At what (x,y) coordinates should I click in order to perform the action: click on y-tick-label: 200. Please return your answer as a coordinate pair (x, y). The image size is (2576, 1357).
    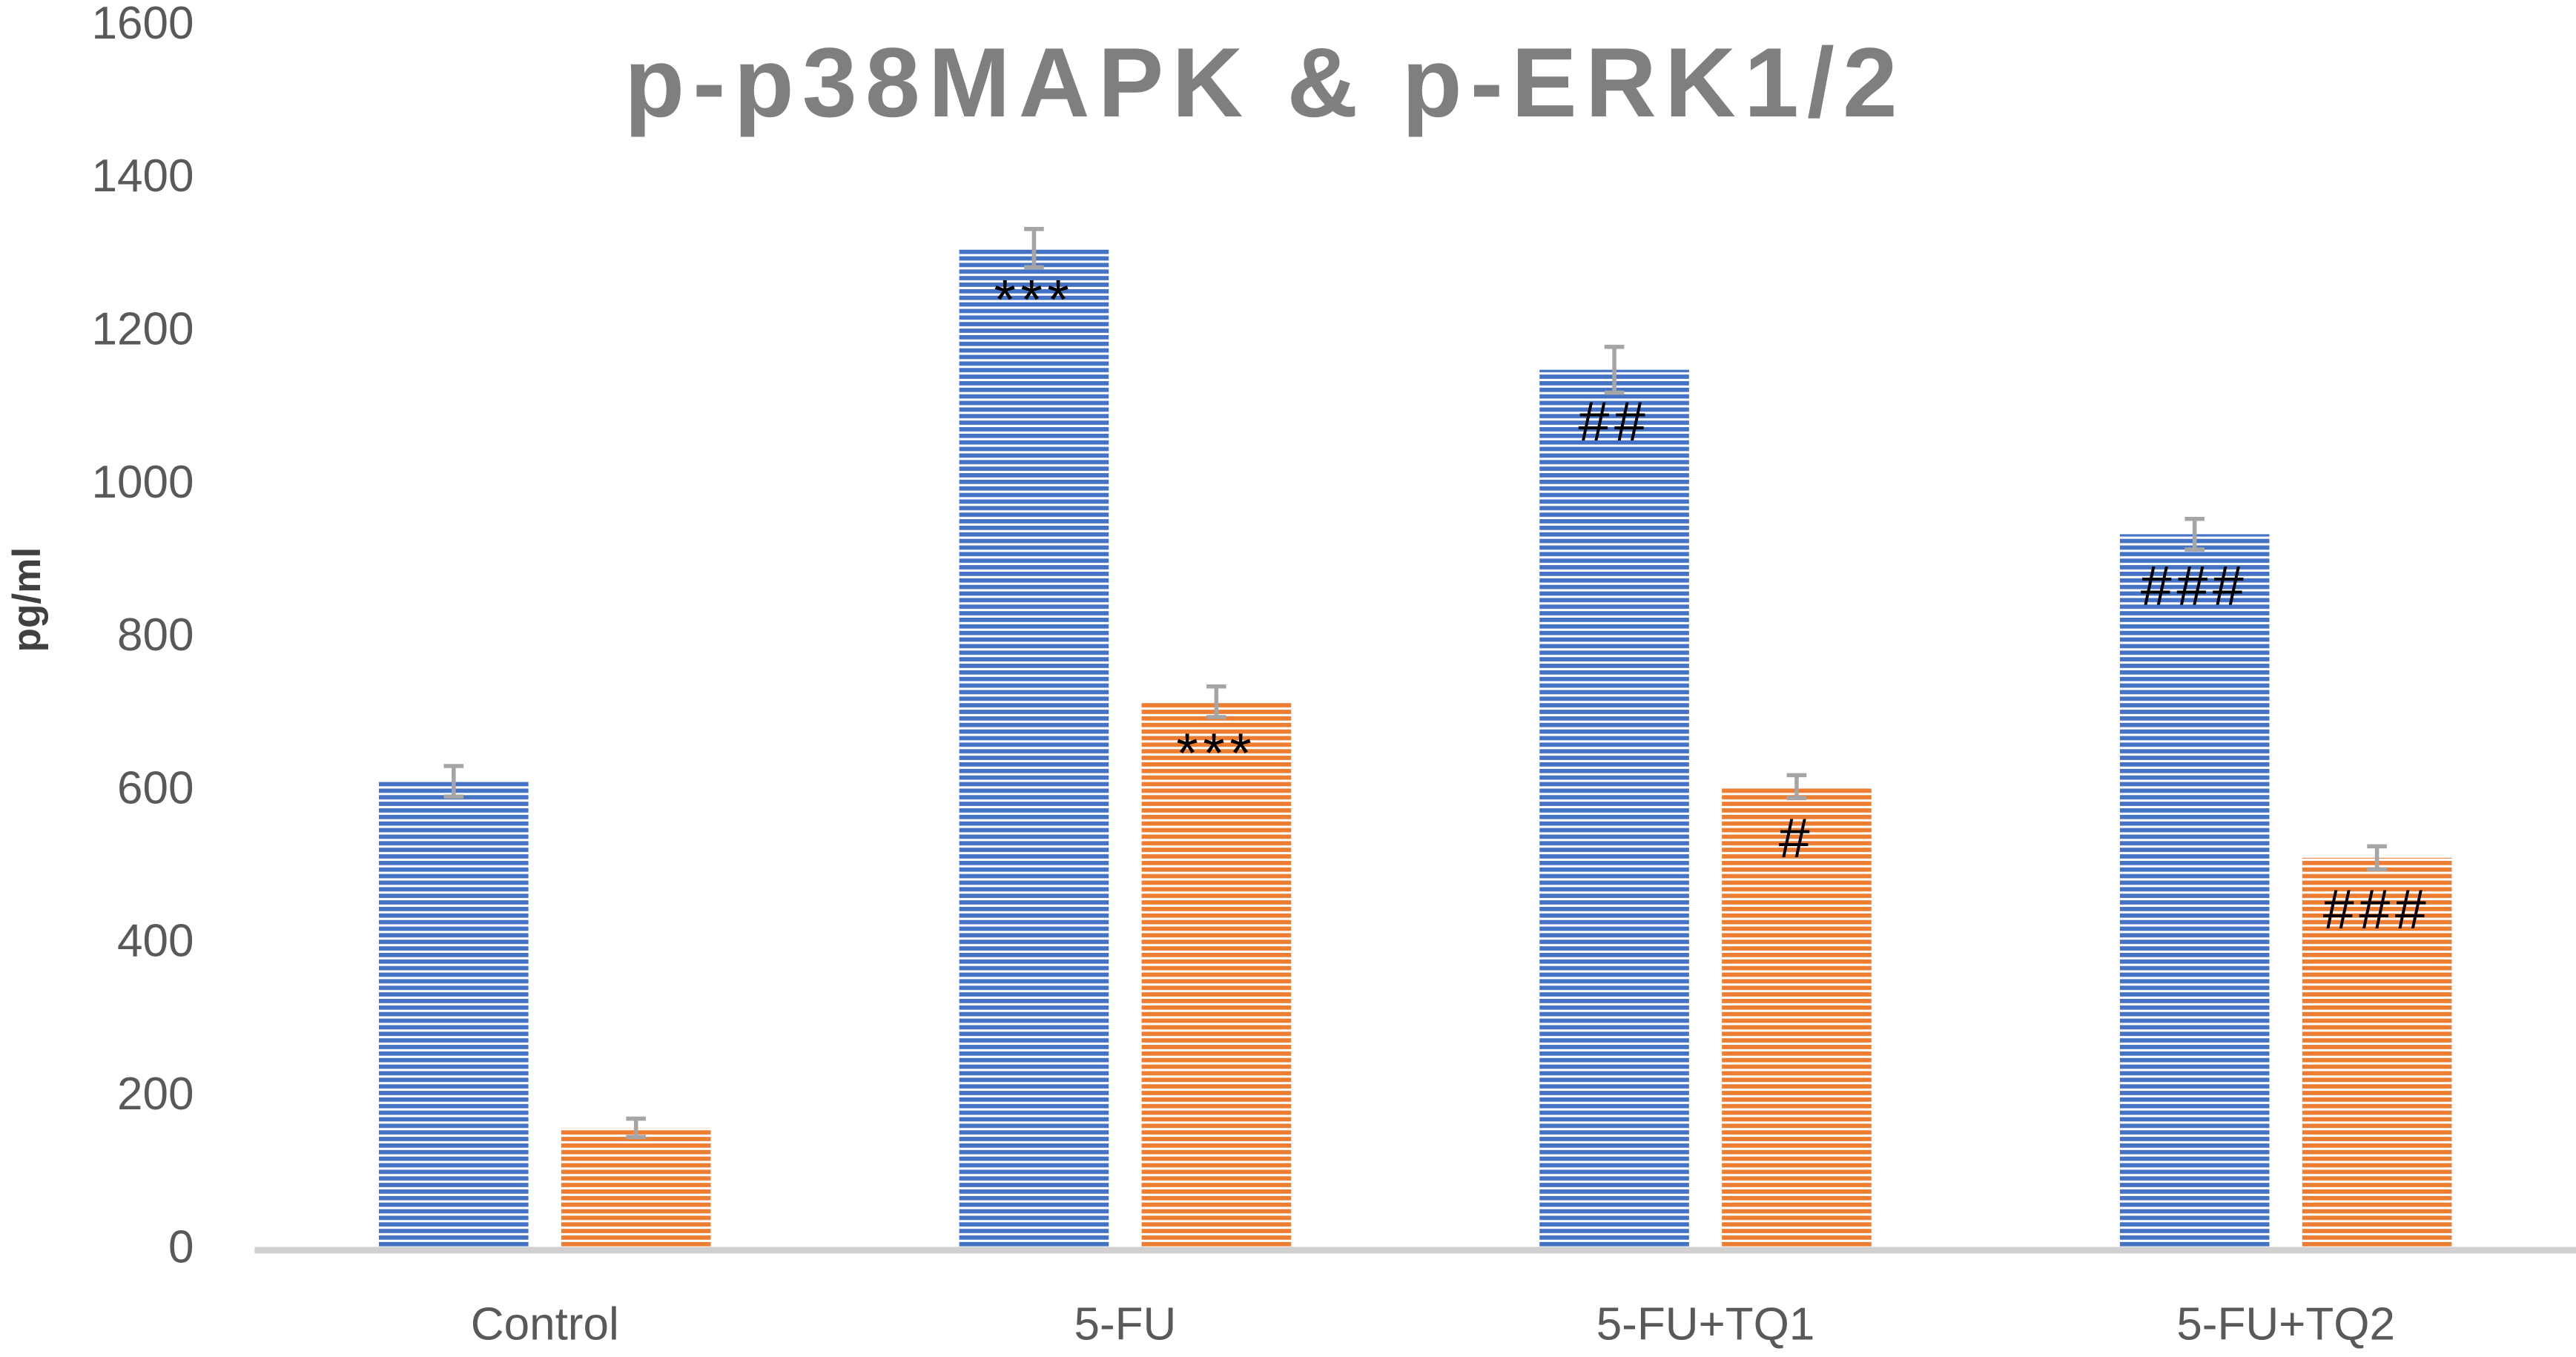
    Looking at the image, I should click on (155, 1094).